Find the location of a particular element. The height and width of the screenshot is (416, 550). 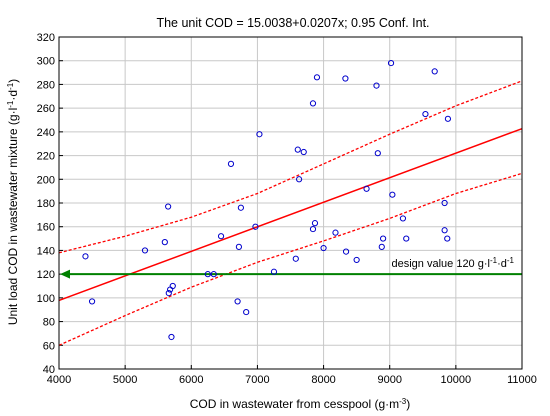

y-tick-label: 140 is located at coordinates (46, 251).